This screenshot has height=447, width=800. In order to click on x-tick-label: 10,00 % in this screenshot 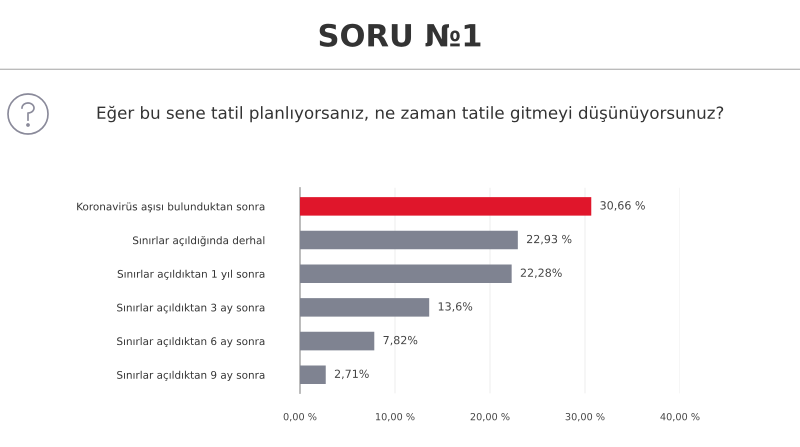, I will do `click(395, 417)`.